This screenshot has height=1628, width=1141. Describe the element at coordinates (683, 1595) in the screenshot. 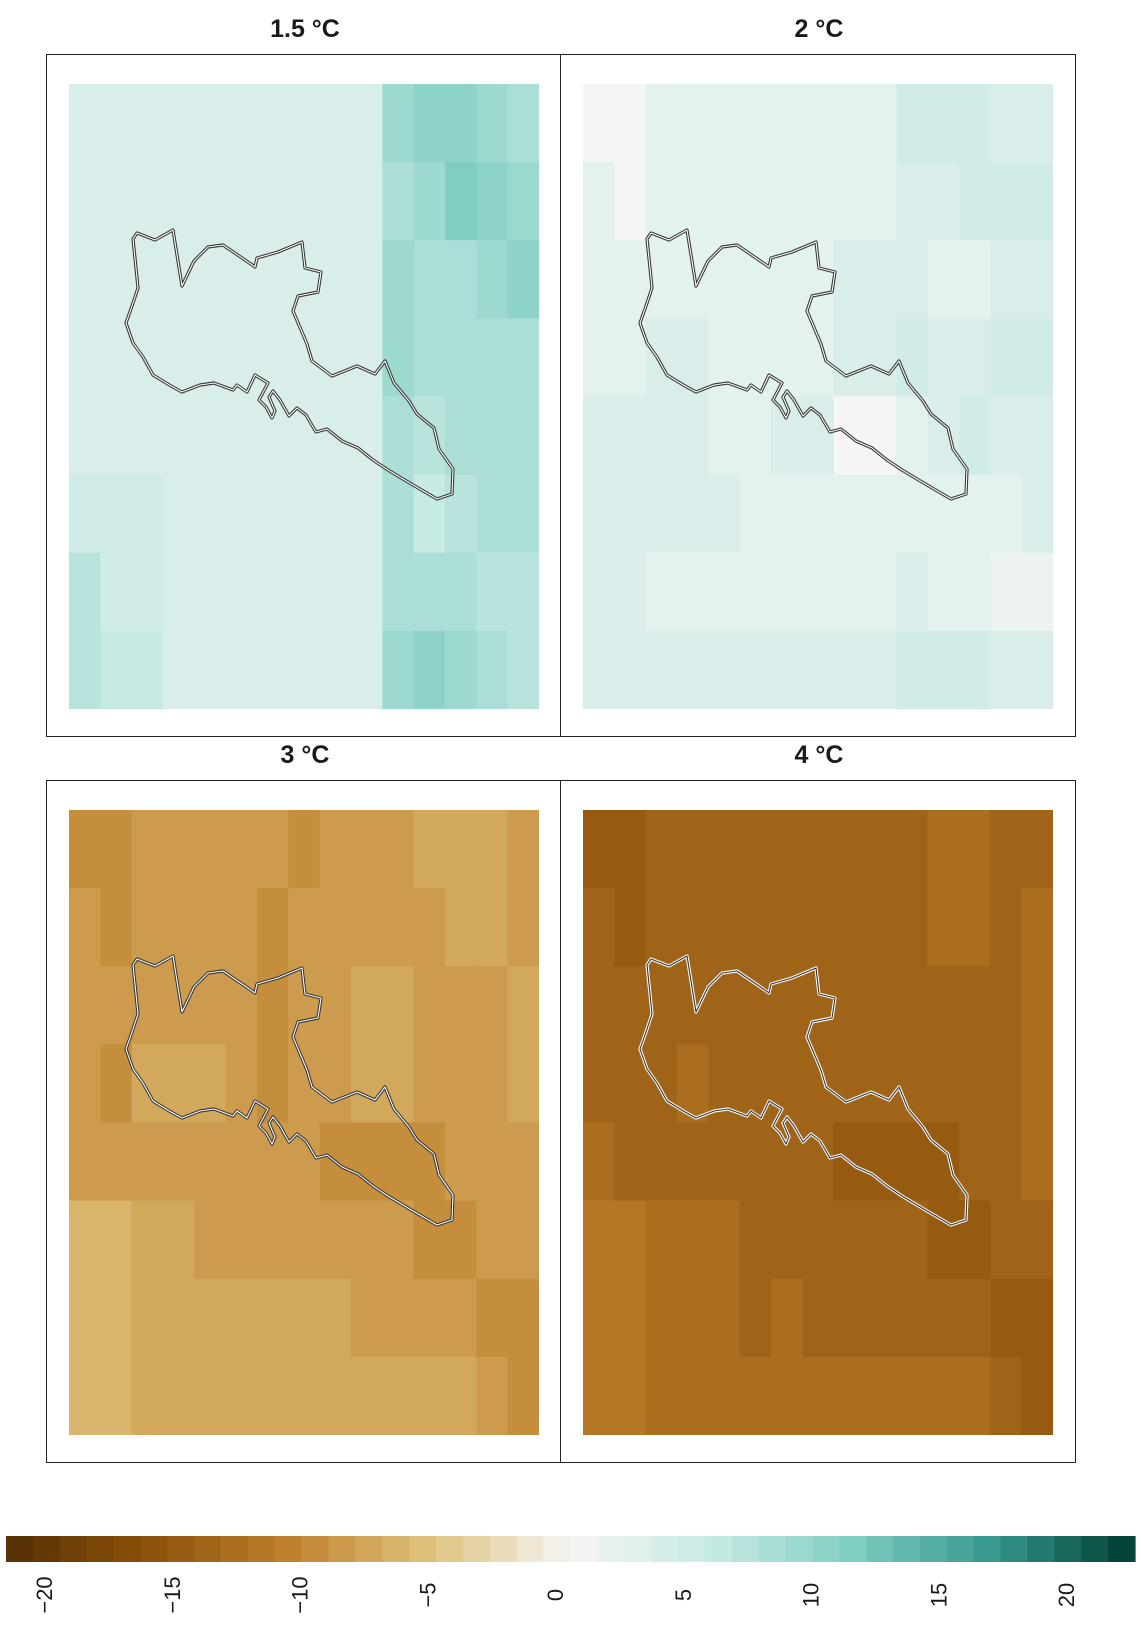

I see `legend-tick-label: 5` at that location.